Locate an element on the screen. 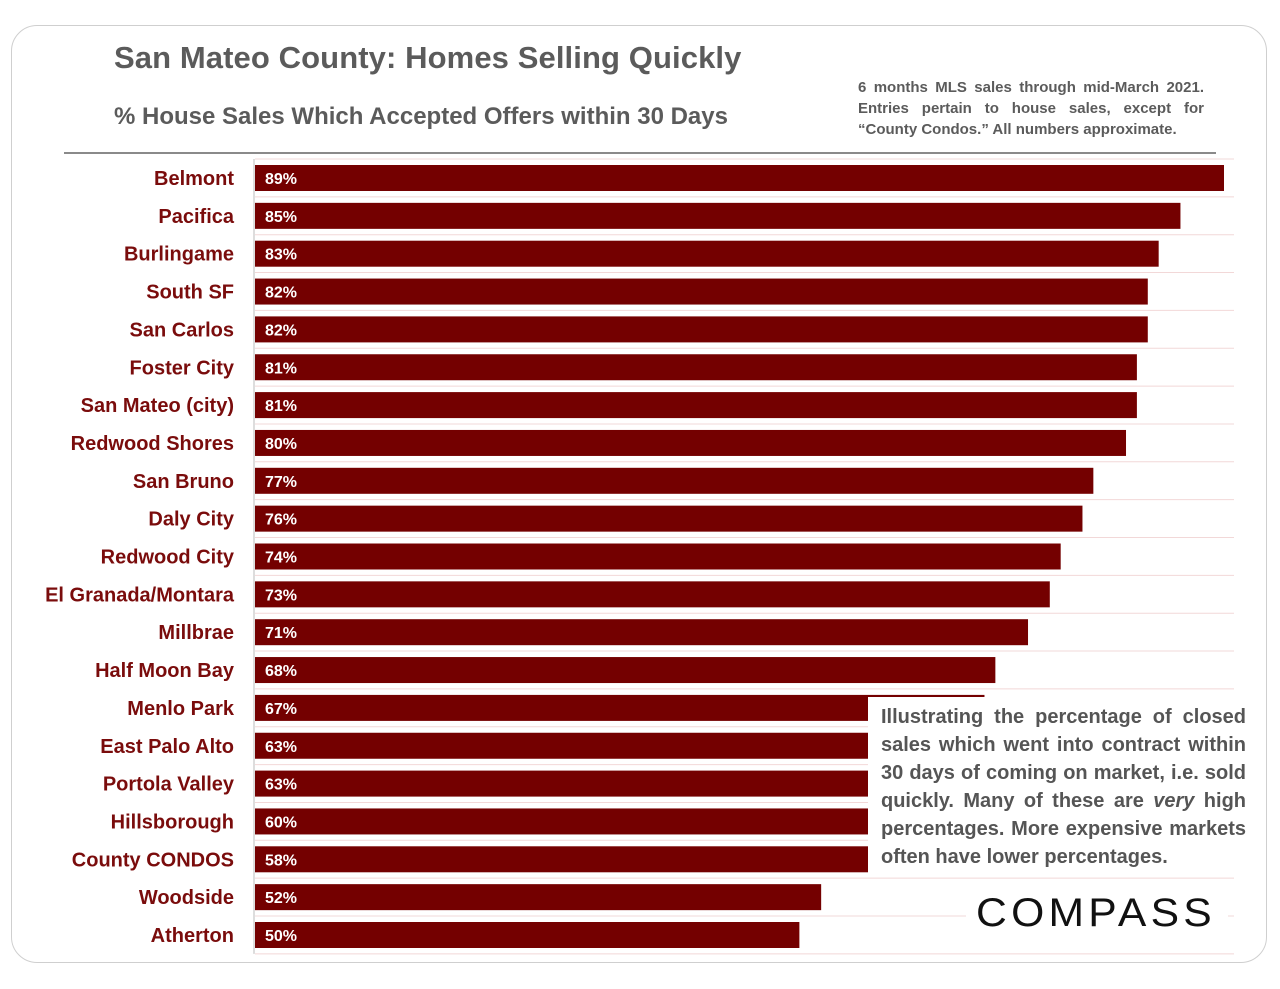 This screenshot has height=989, width=1280. logo-text: COMPASS is located at coordinates (1096, 913).